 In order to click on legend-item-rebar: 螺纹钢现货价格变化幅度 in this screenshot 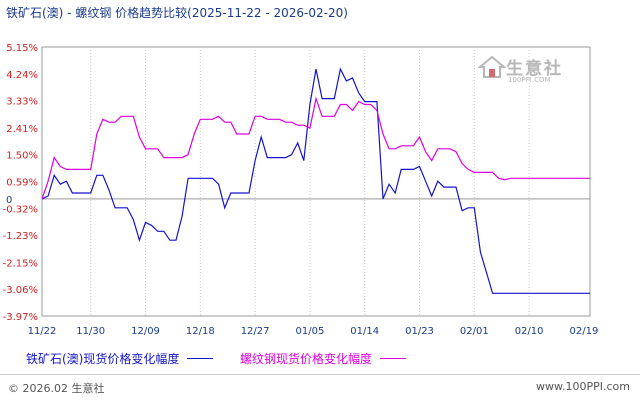, I will do `click(323, 358)`.